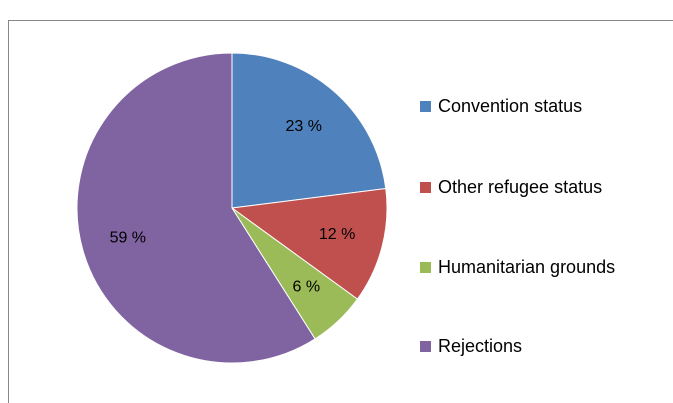 The image size is (673, 403). I want to click on legend-label: Other refugee status, so click(520, 187).